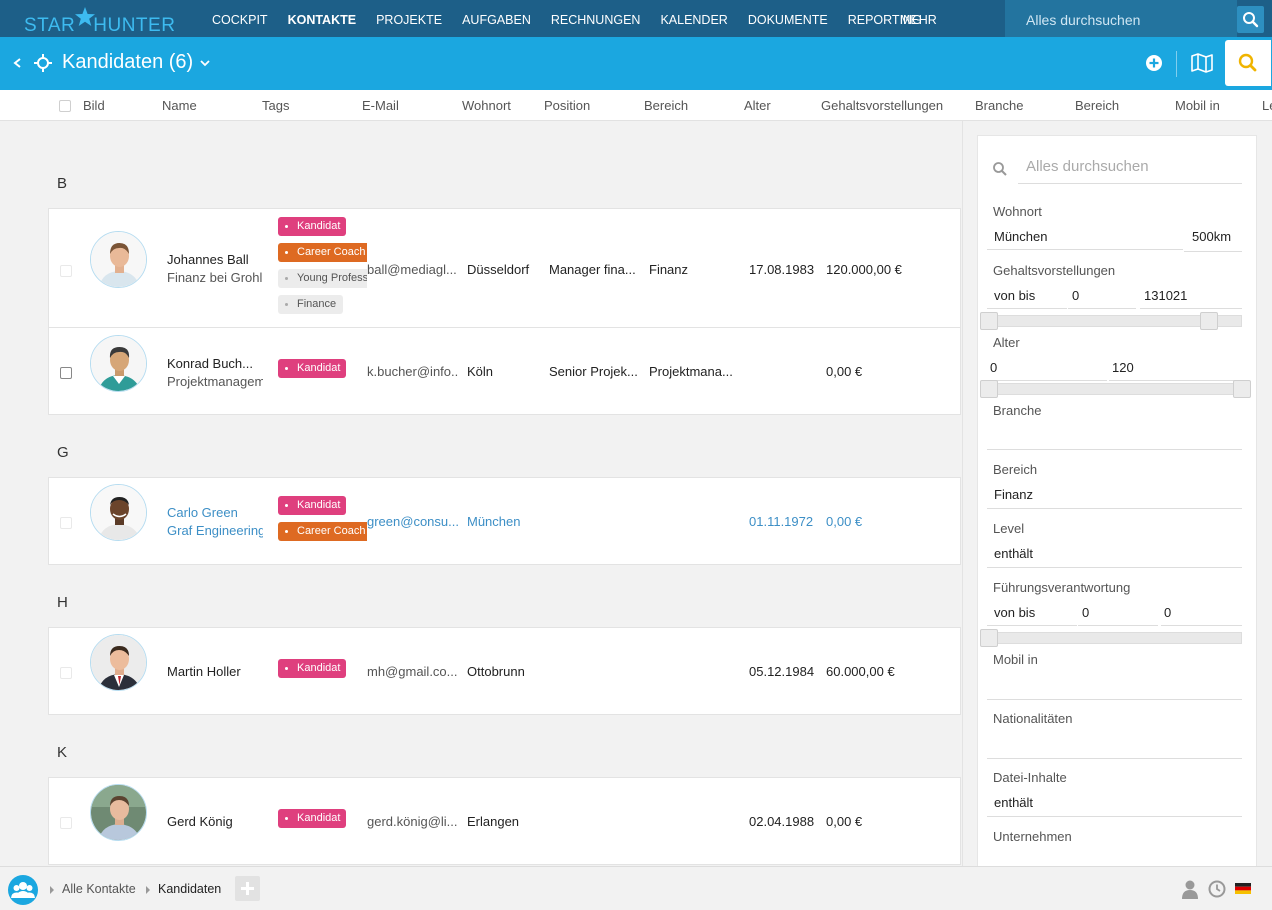 The image size is (1272, 910). Describe the element at coordinates (179, 105) in the screenshot. I see `column-header-name: Name` at that location.